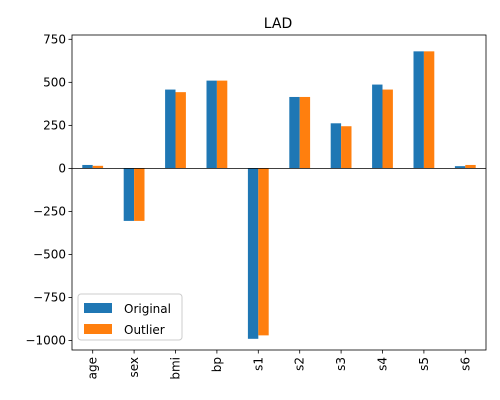 The width and height of the screenshot is (500, 400). I want to click on bar-original-bmi, so click(170, 129).